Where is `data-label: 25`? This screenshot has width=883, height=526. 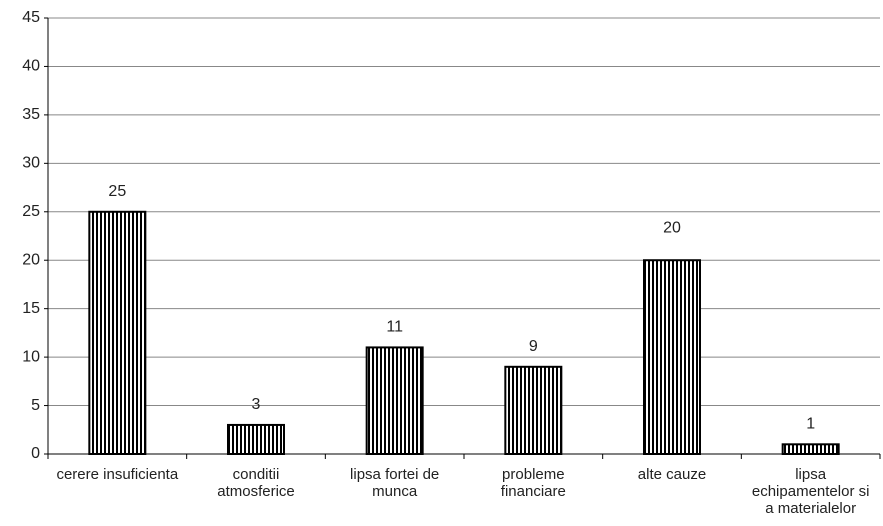 data-label: 25 is located at coordinates (117, 191).